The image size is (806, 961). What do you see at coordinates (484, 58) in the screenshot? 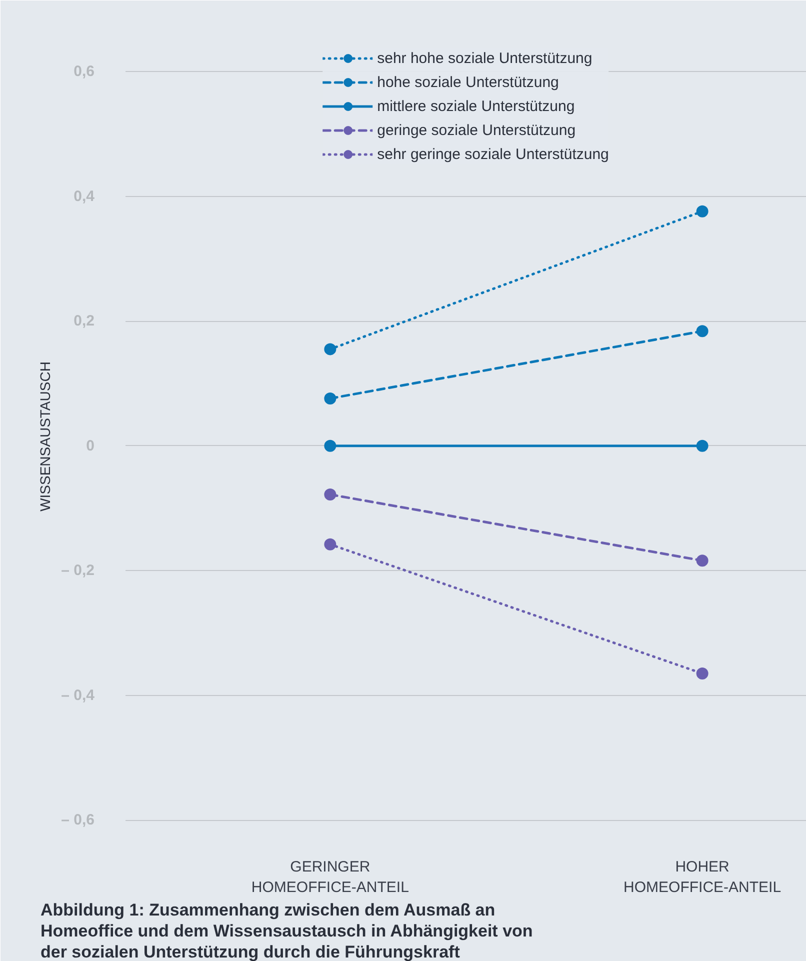
I see `legend-label: sehr hohe soziale Unterstützung` at bounding box center [484, 58].